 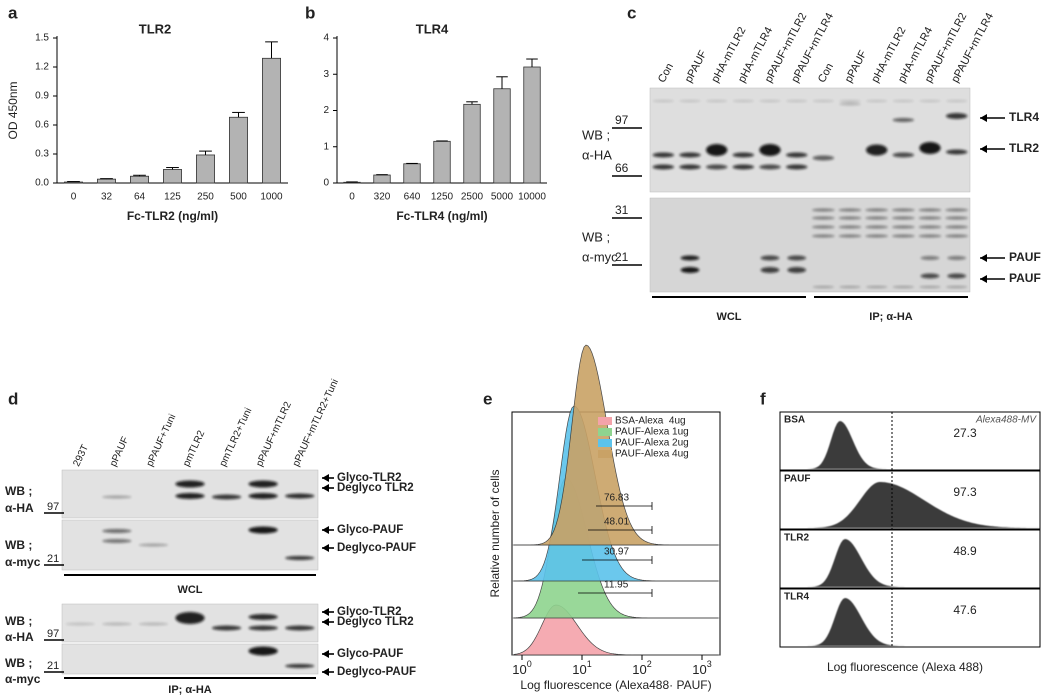 What do you see at coordinates (369, 478) in the screenshot?
I see `band-label: Glyco-TLR2` at bounding box center [369, 478].